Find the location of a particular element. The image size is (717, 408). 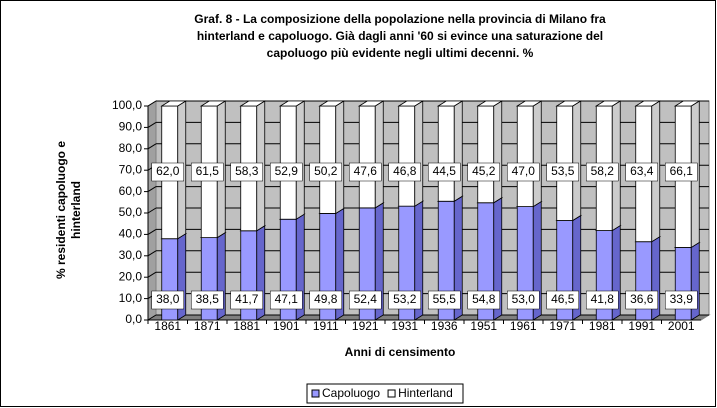

y-axis-title-line: hinterland is located at coordinates (76, 210).